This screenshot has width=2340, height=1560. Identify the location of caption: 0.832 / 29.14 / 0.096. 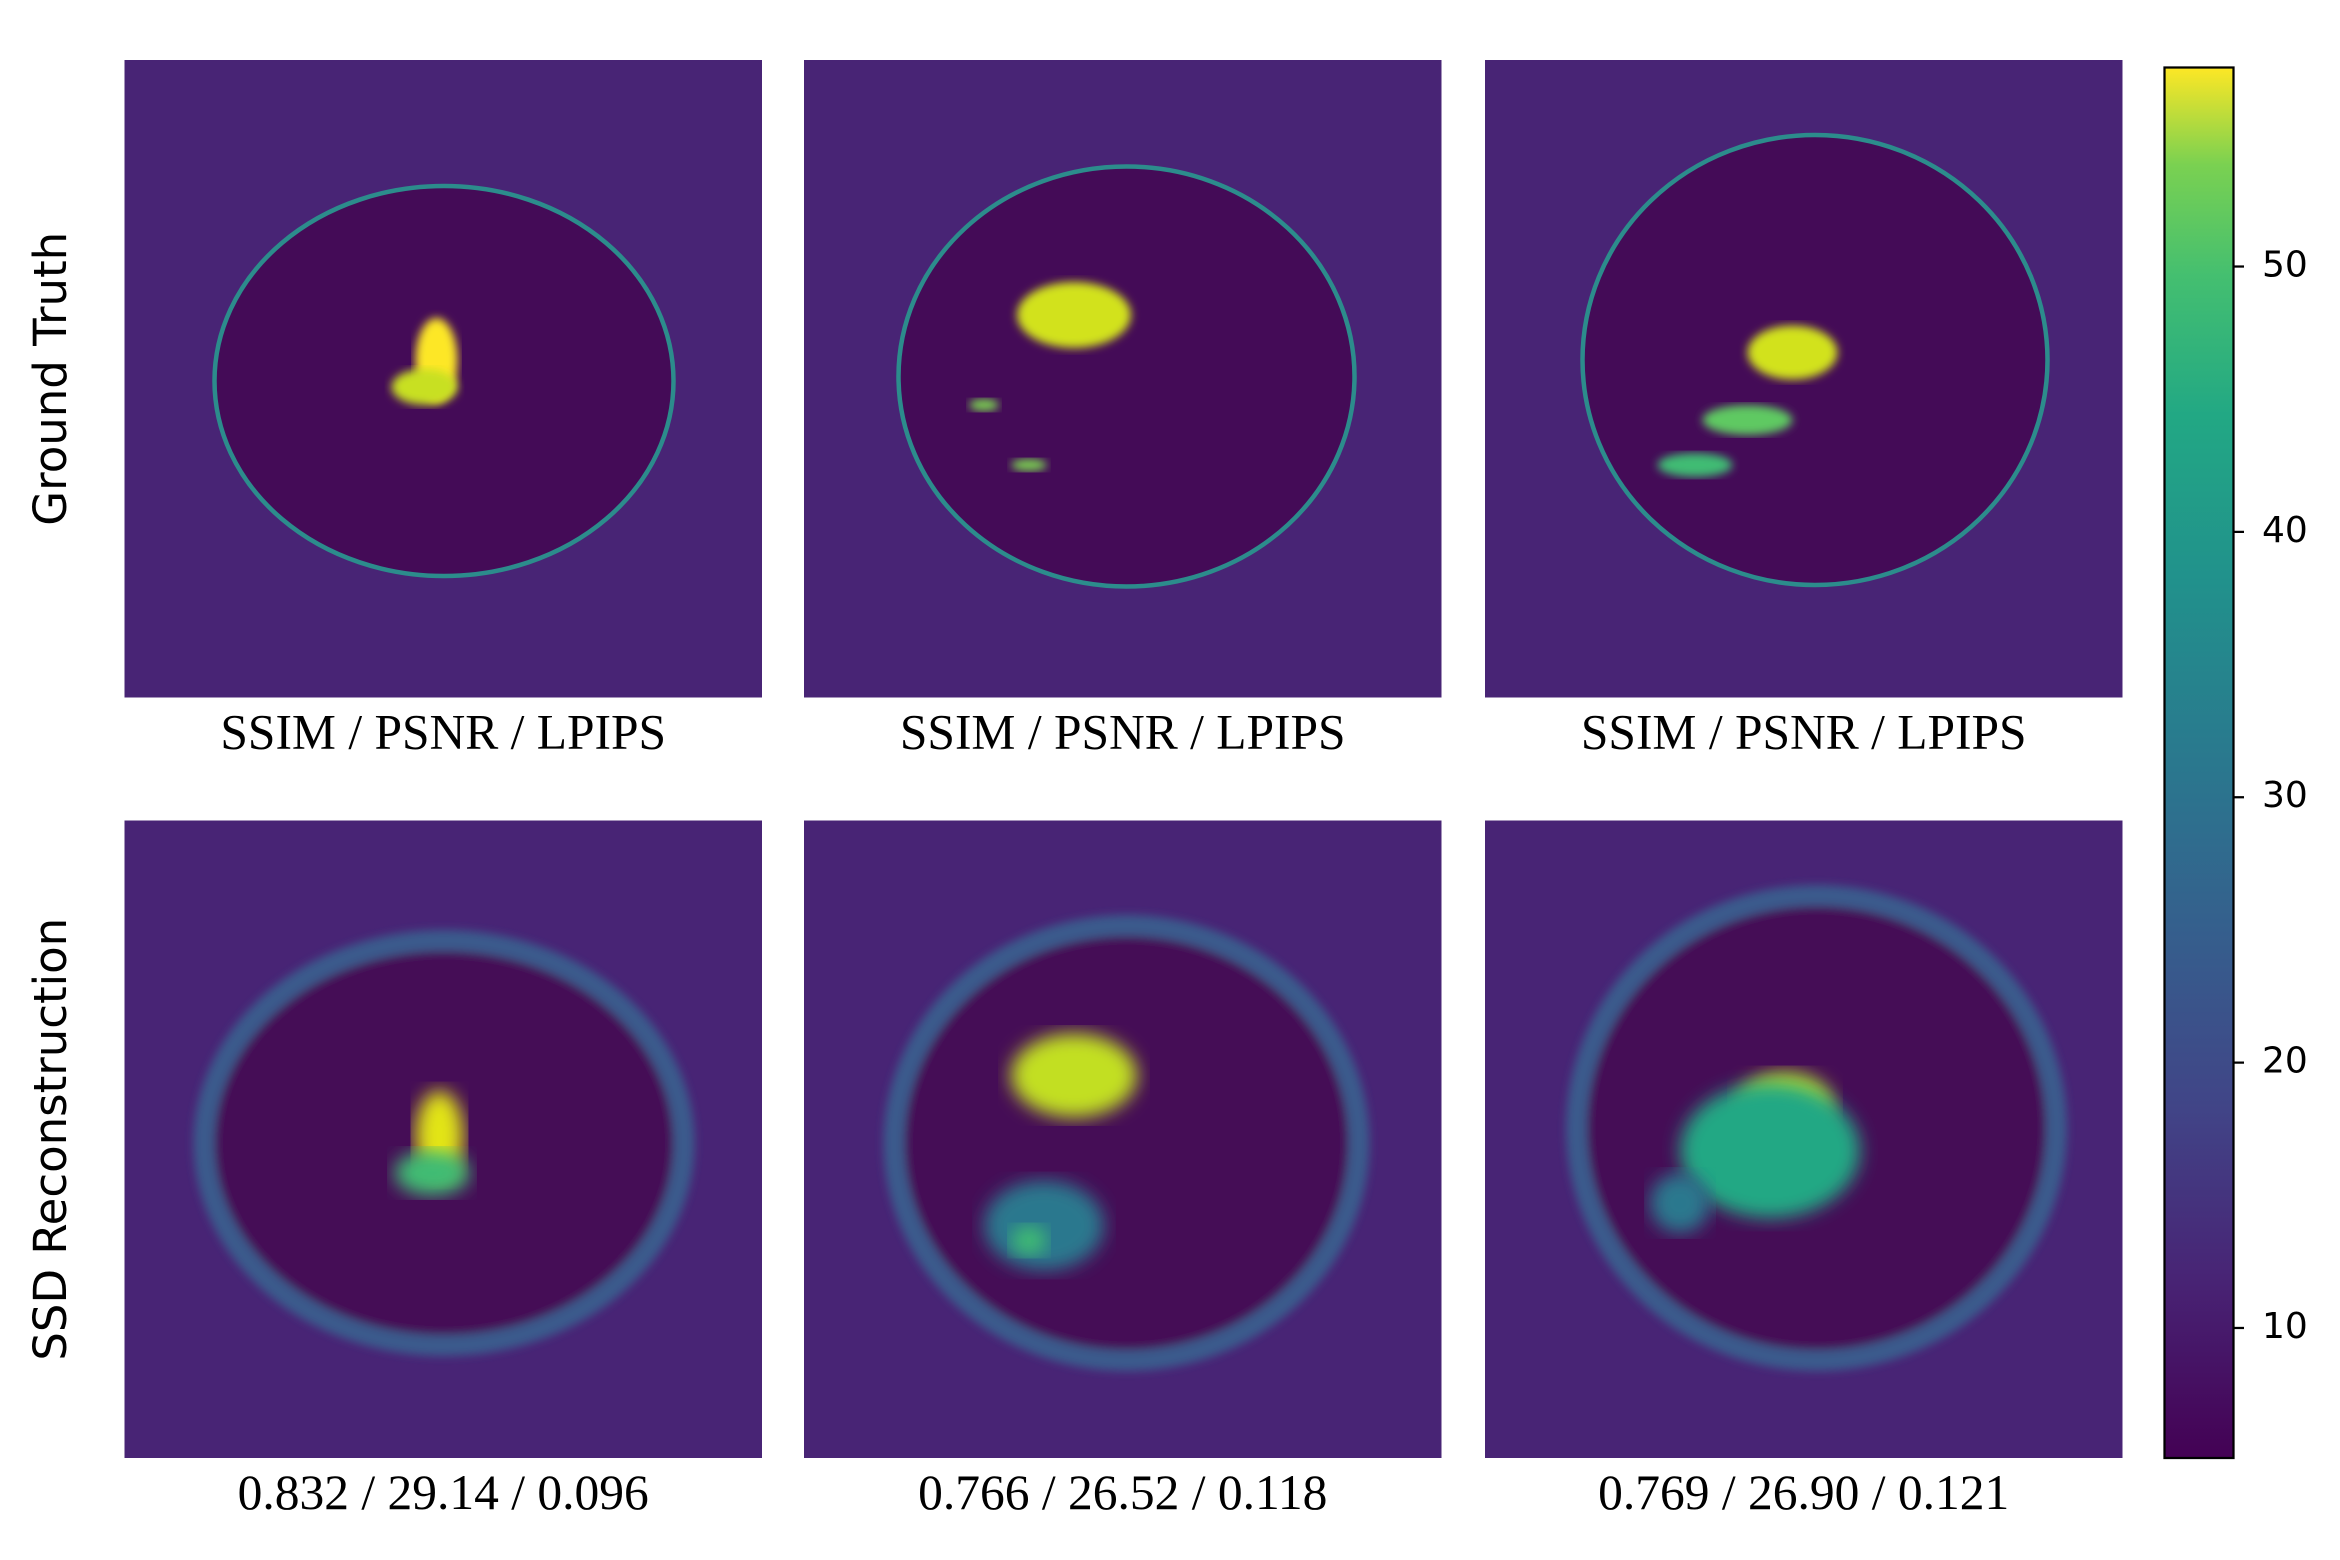
(443, 1492).